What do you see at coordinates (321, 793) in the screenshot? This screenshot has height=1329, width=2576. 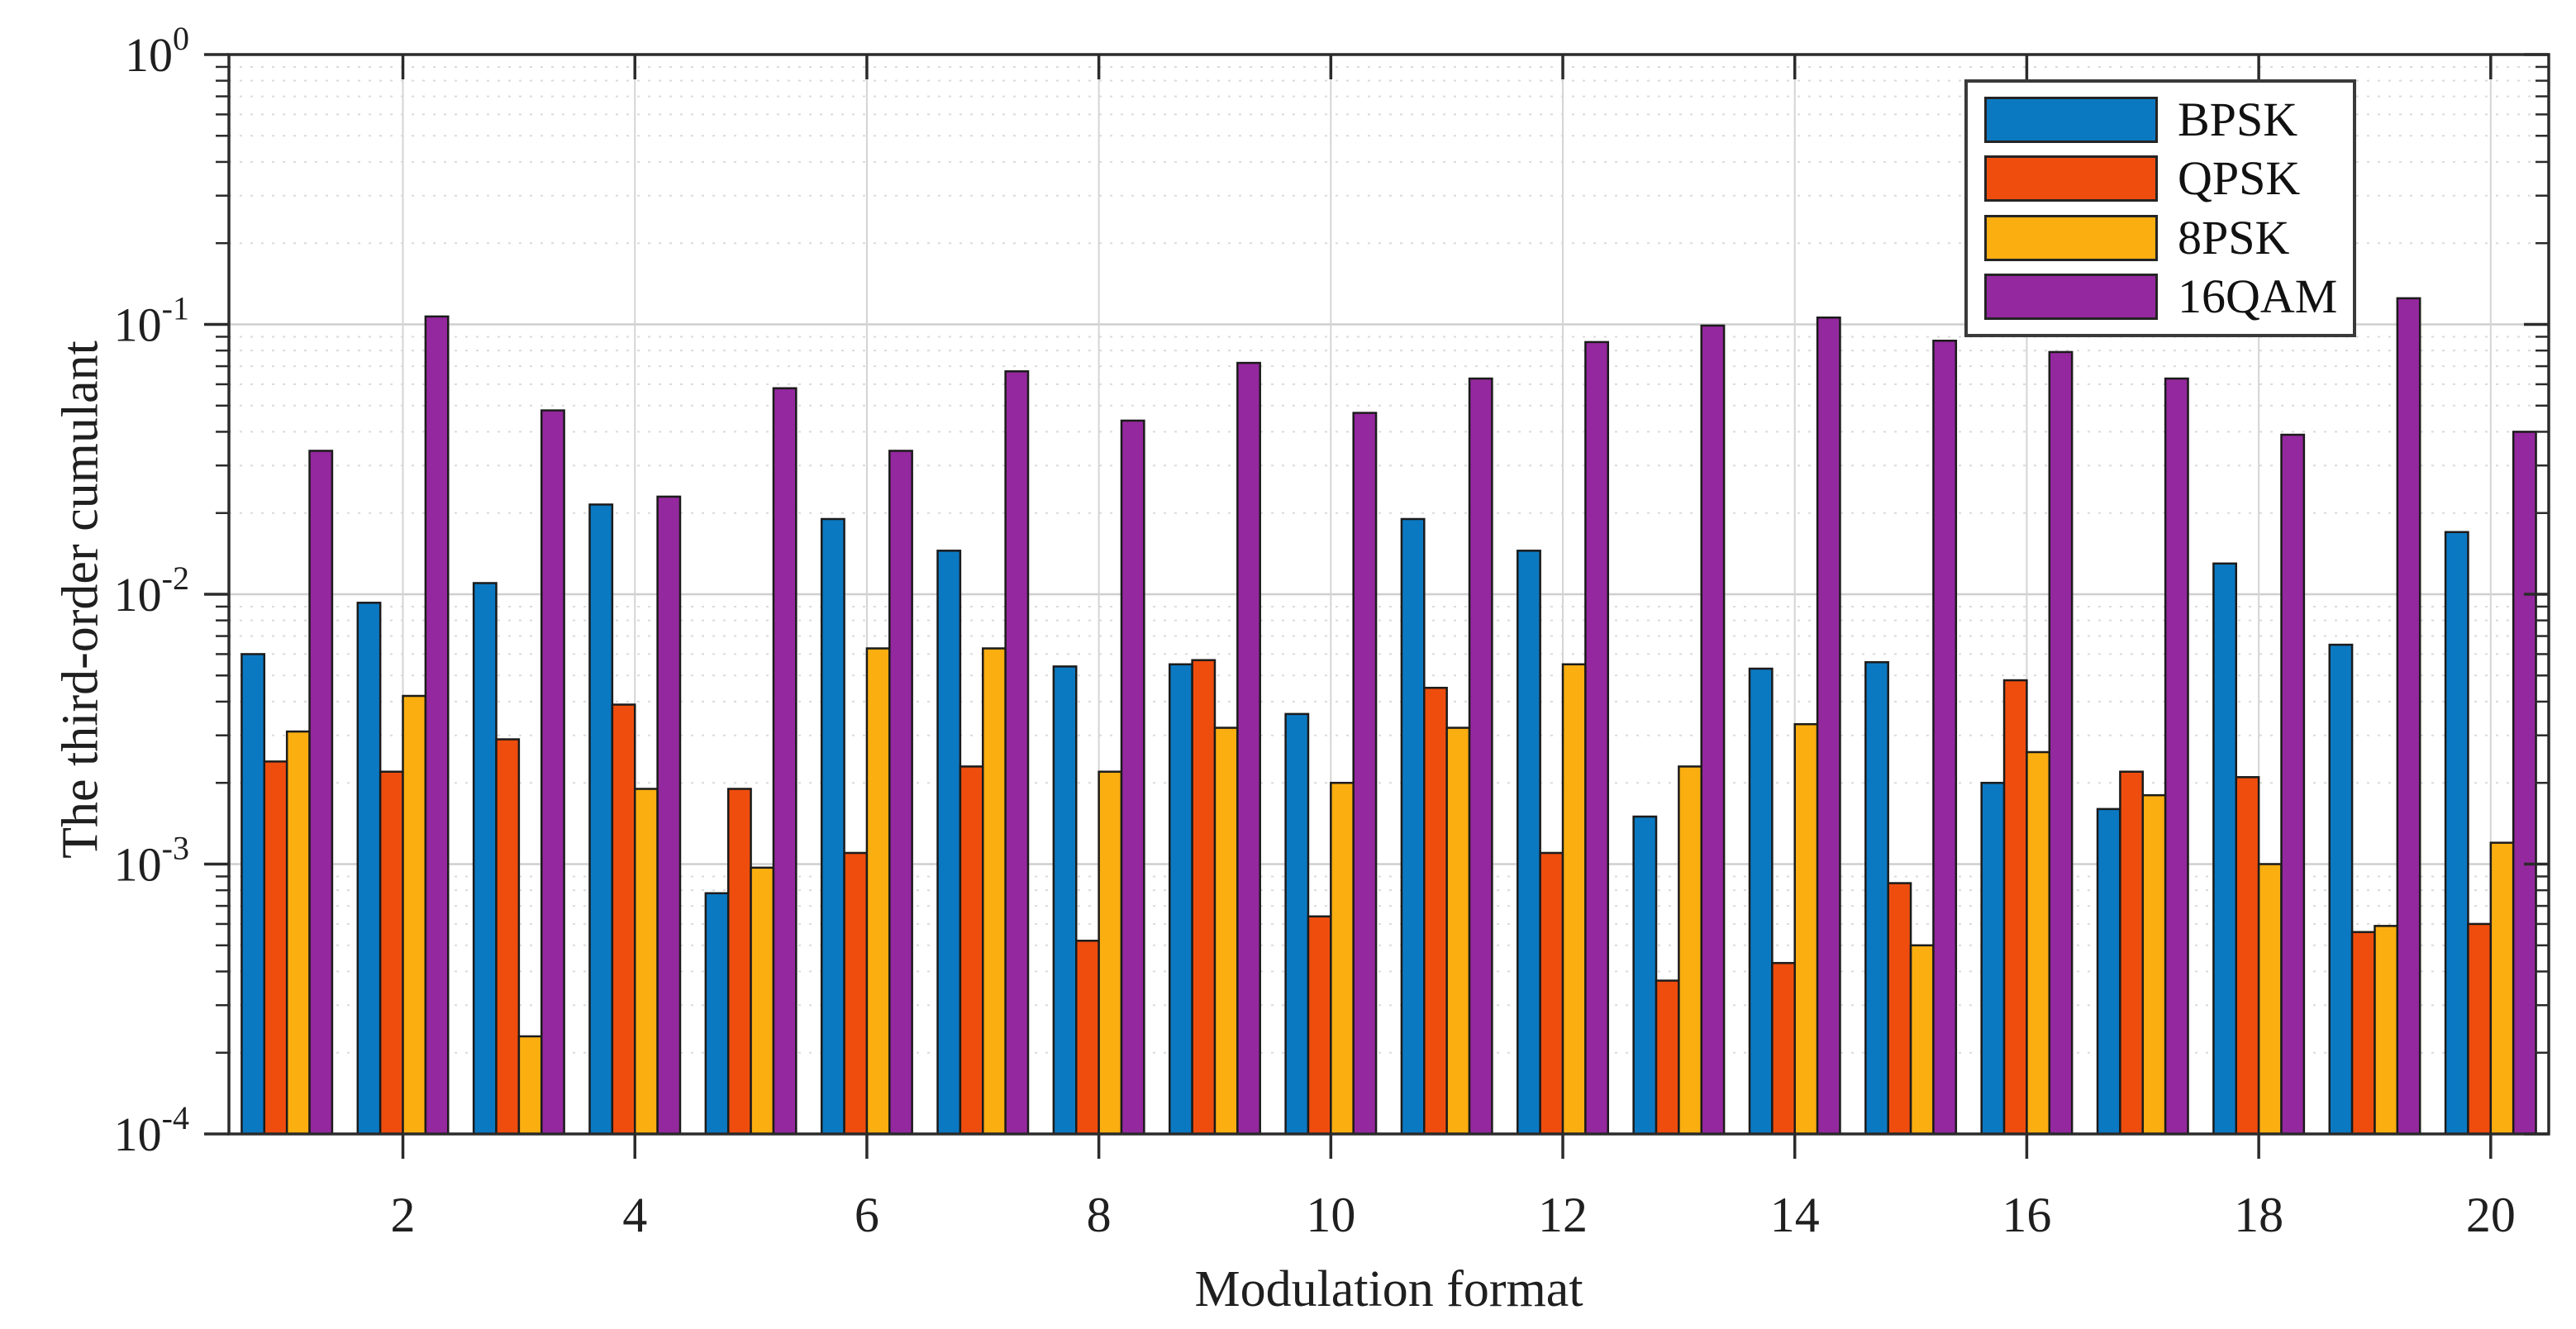 I see `bar-16qam-x1` at bounding box center [321, 793].